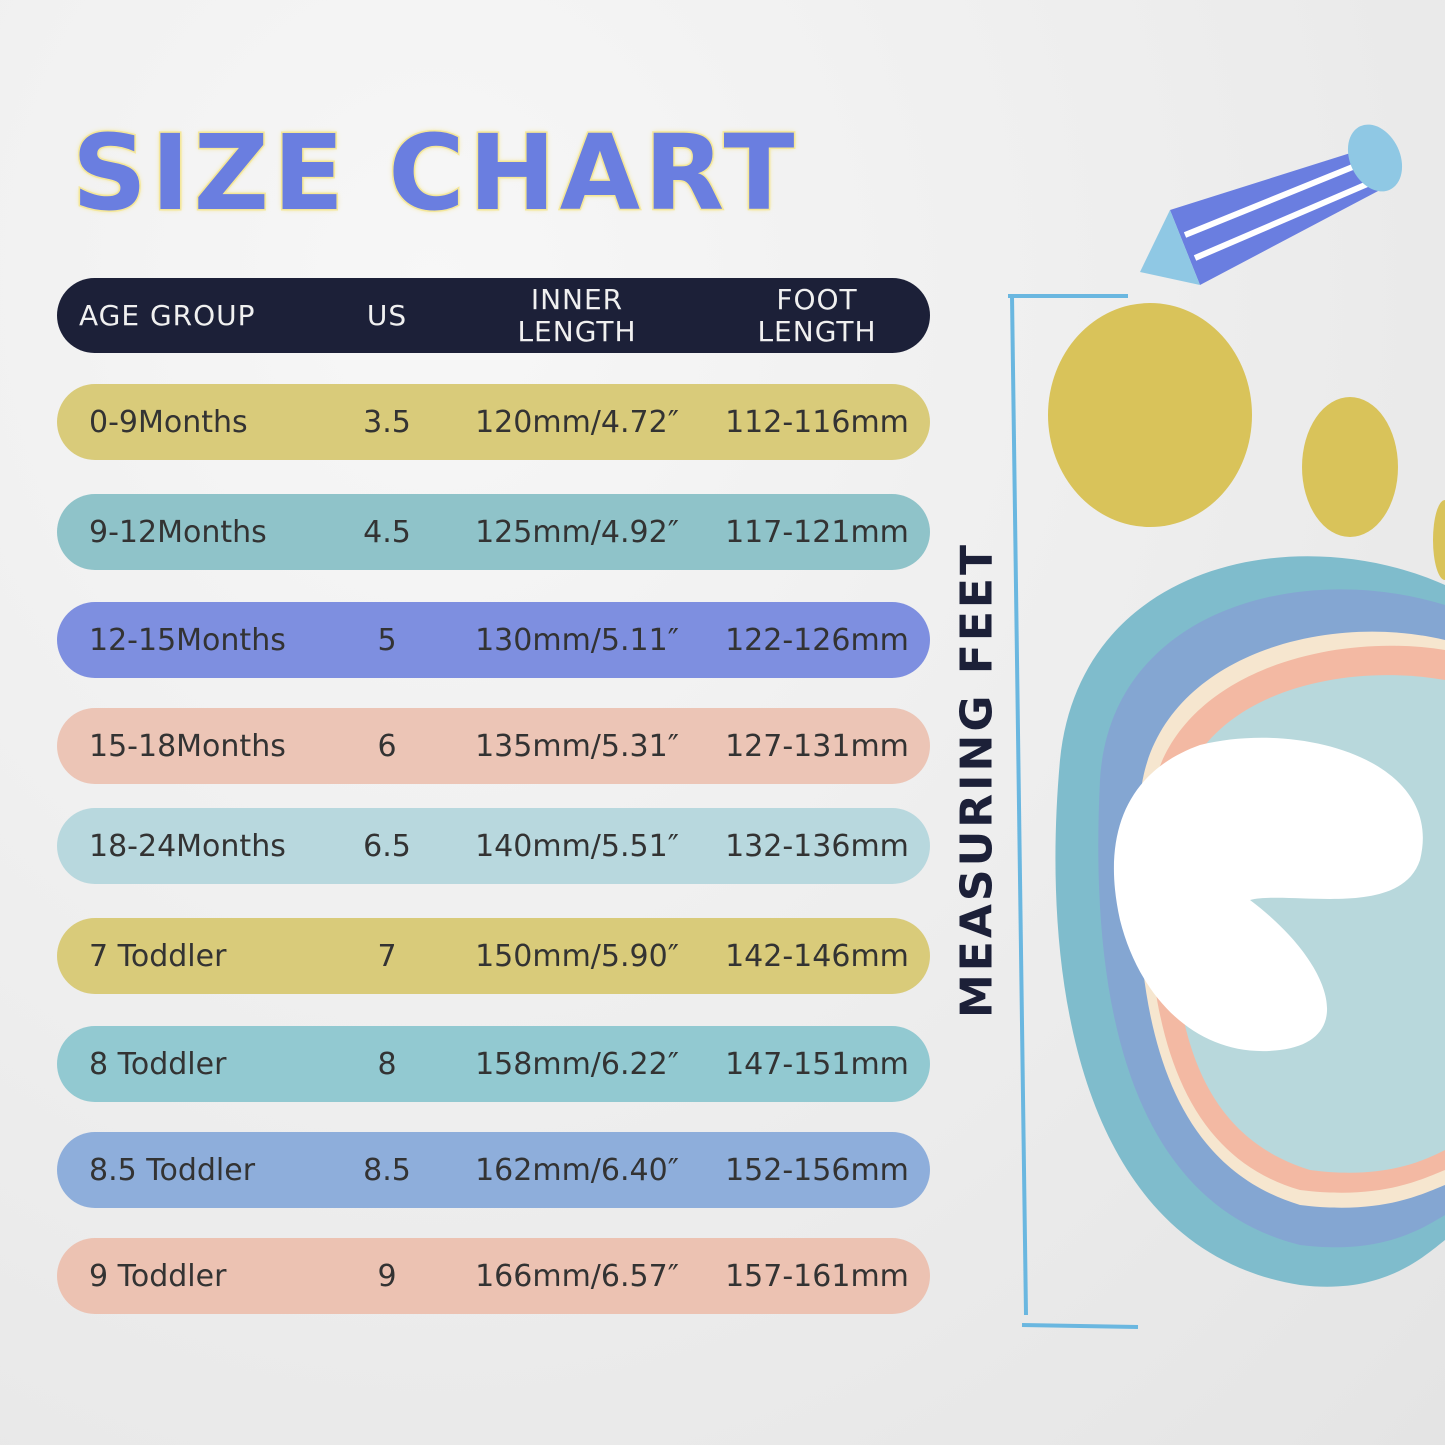 The height and width of the screenshot is (1445, 1445). Describe the element at coordinates (817, 956) in the screenshot. I see `foot-length-cell: 142-146mm` at that location.